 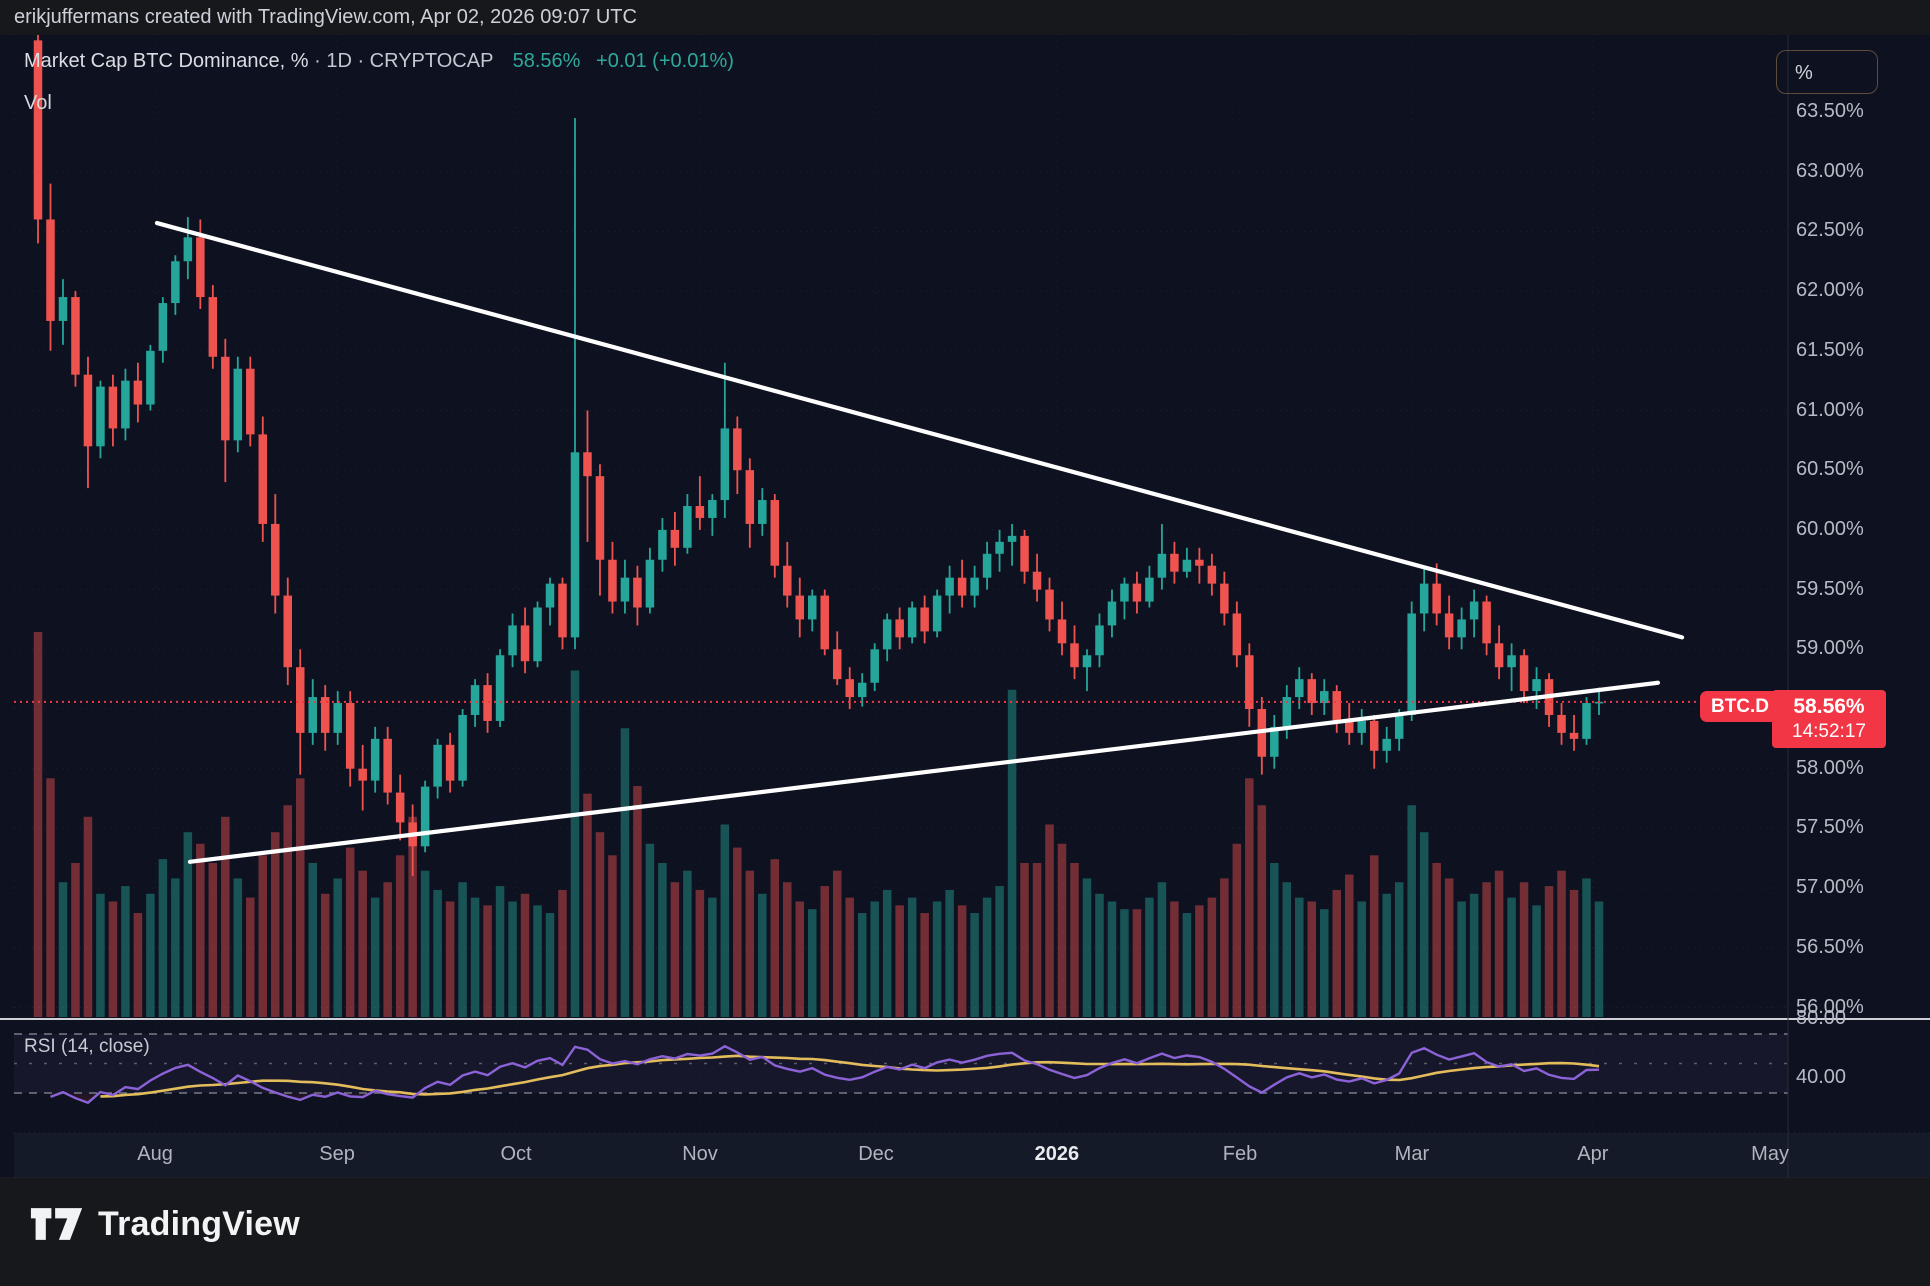 I want to click on price-scale-unit-button: %, so click(x=1827, y=72).